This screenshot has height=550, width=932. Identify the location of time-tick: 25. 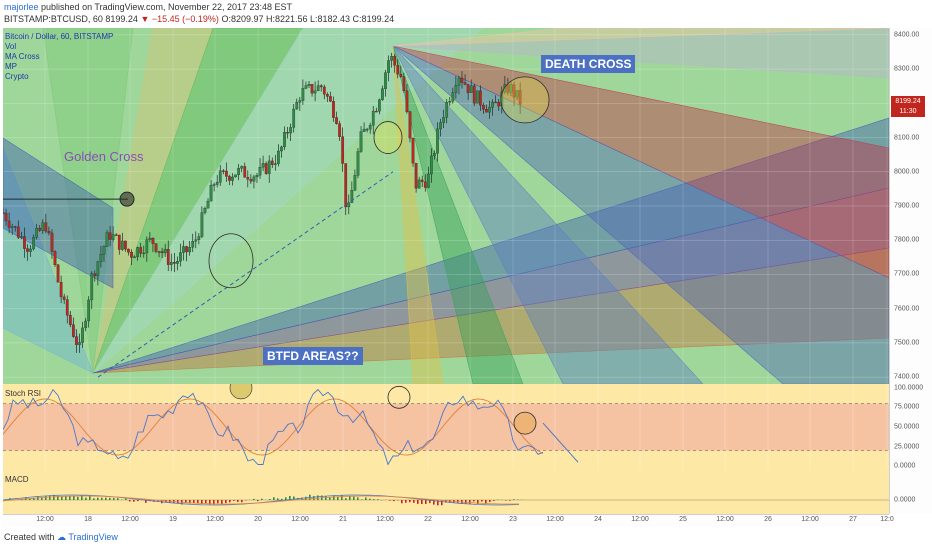
(683, 519).